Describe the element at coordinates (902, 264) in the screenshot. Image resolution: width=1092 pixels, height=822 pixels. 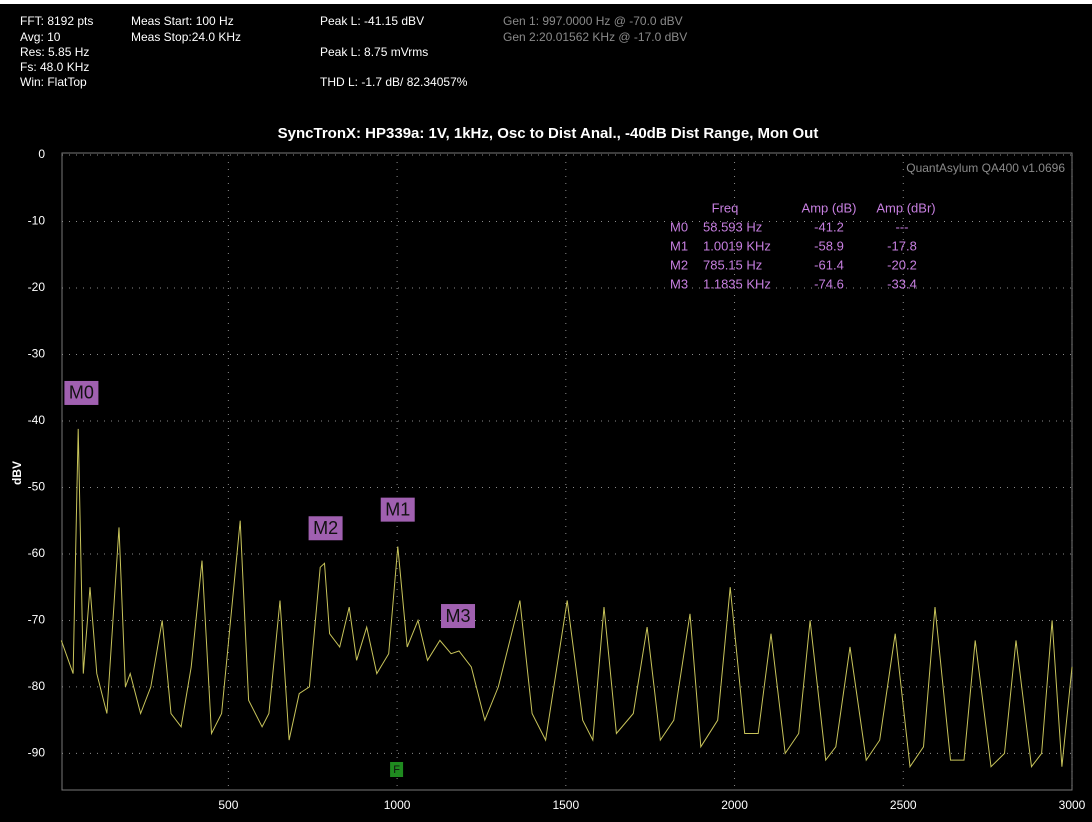
I see `table-cell: -20.2` at that location.